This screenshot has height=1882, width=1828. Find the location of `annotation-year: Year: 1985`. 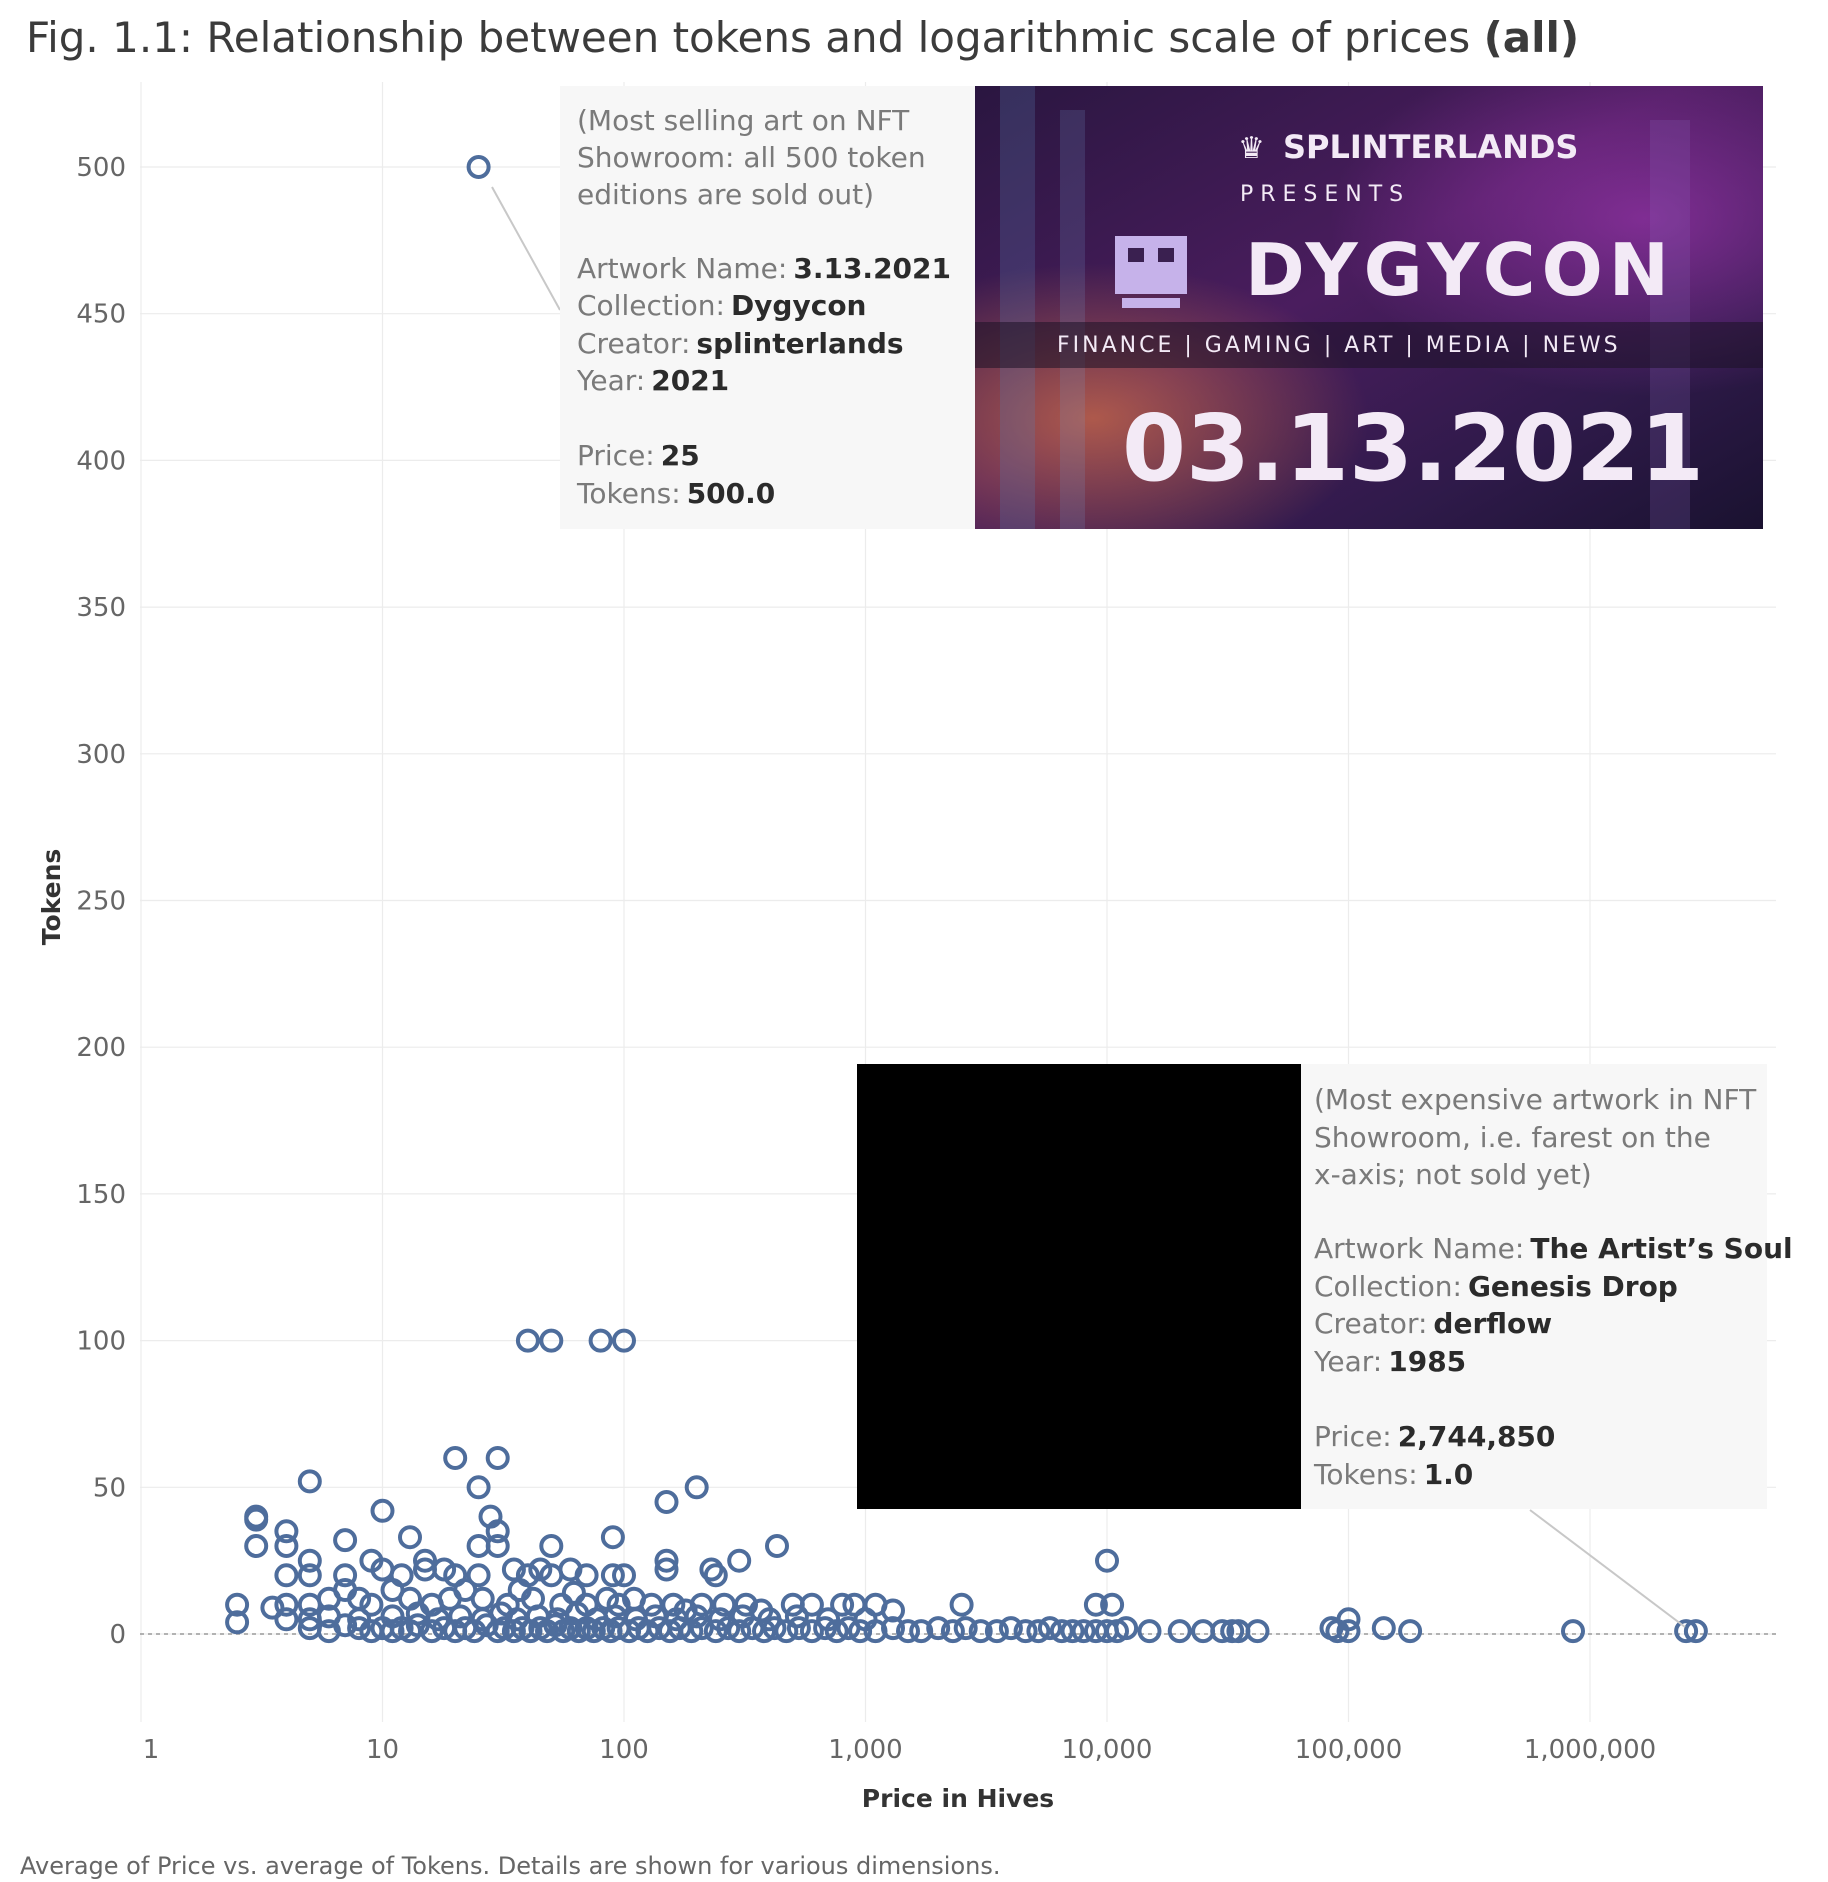

annotation-year: Year: 1985 is located at coordinates (1389, 1361).